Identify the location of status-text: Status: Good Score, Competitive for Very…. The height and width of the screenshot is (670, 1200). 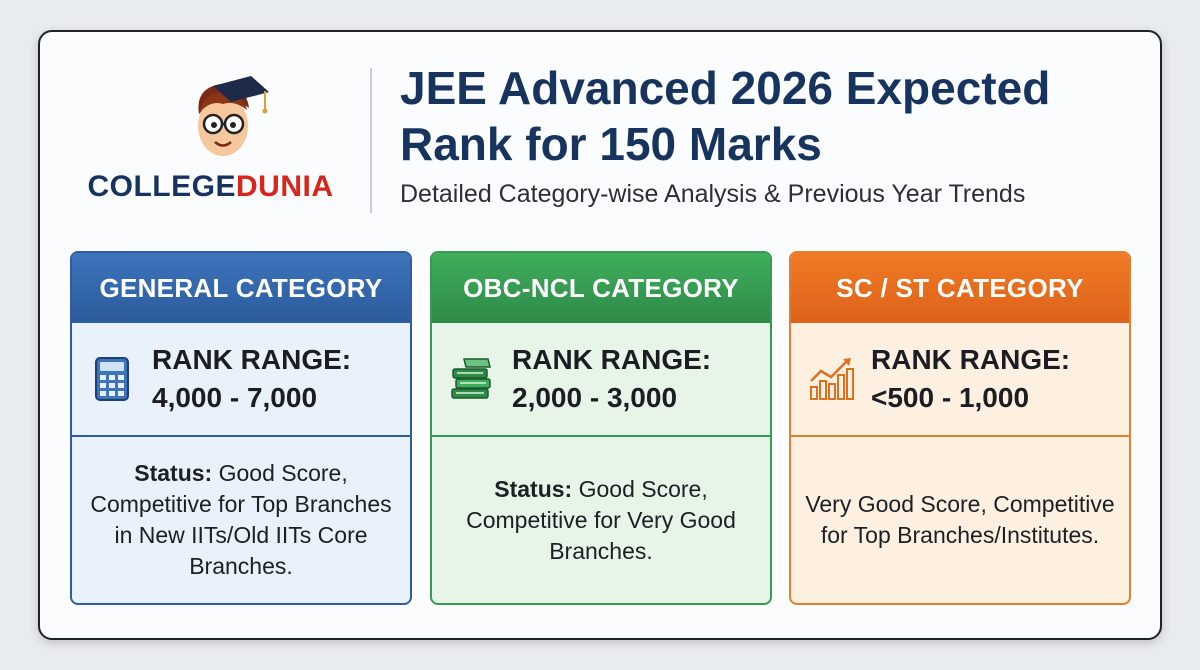
(601, 520).